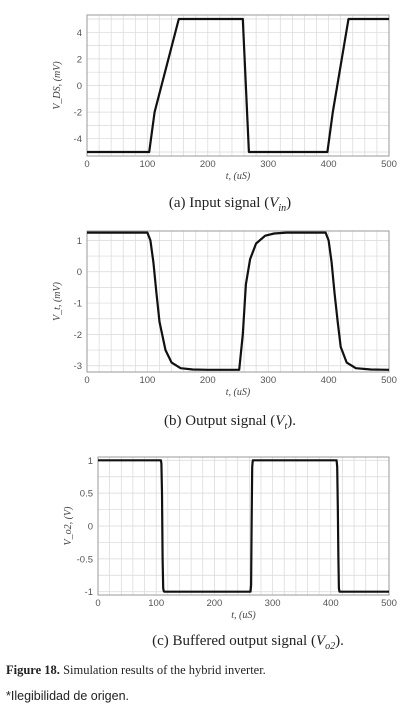  What do you see at coordinates (78, 366) in the screenshot?
I see `y-tick-label: -3` at bounding box center [78, 366].